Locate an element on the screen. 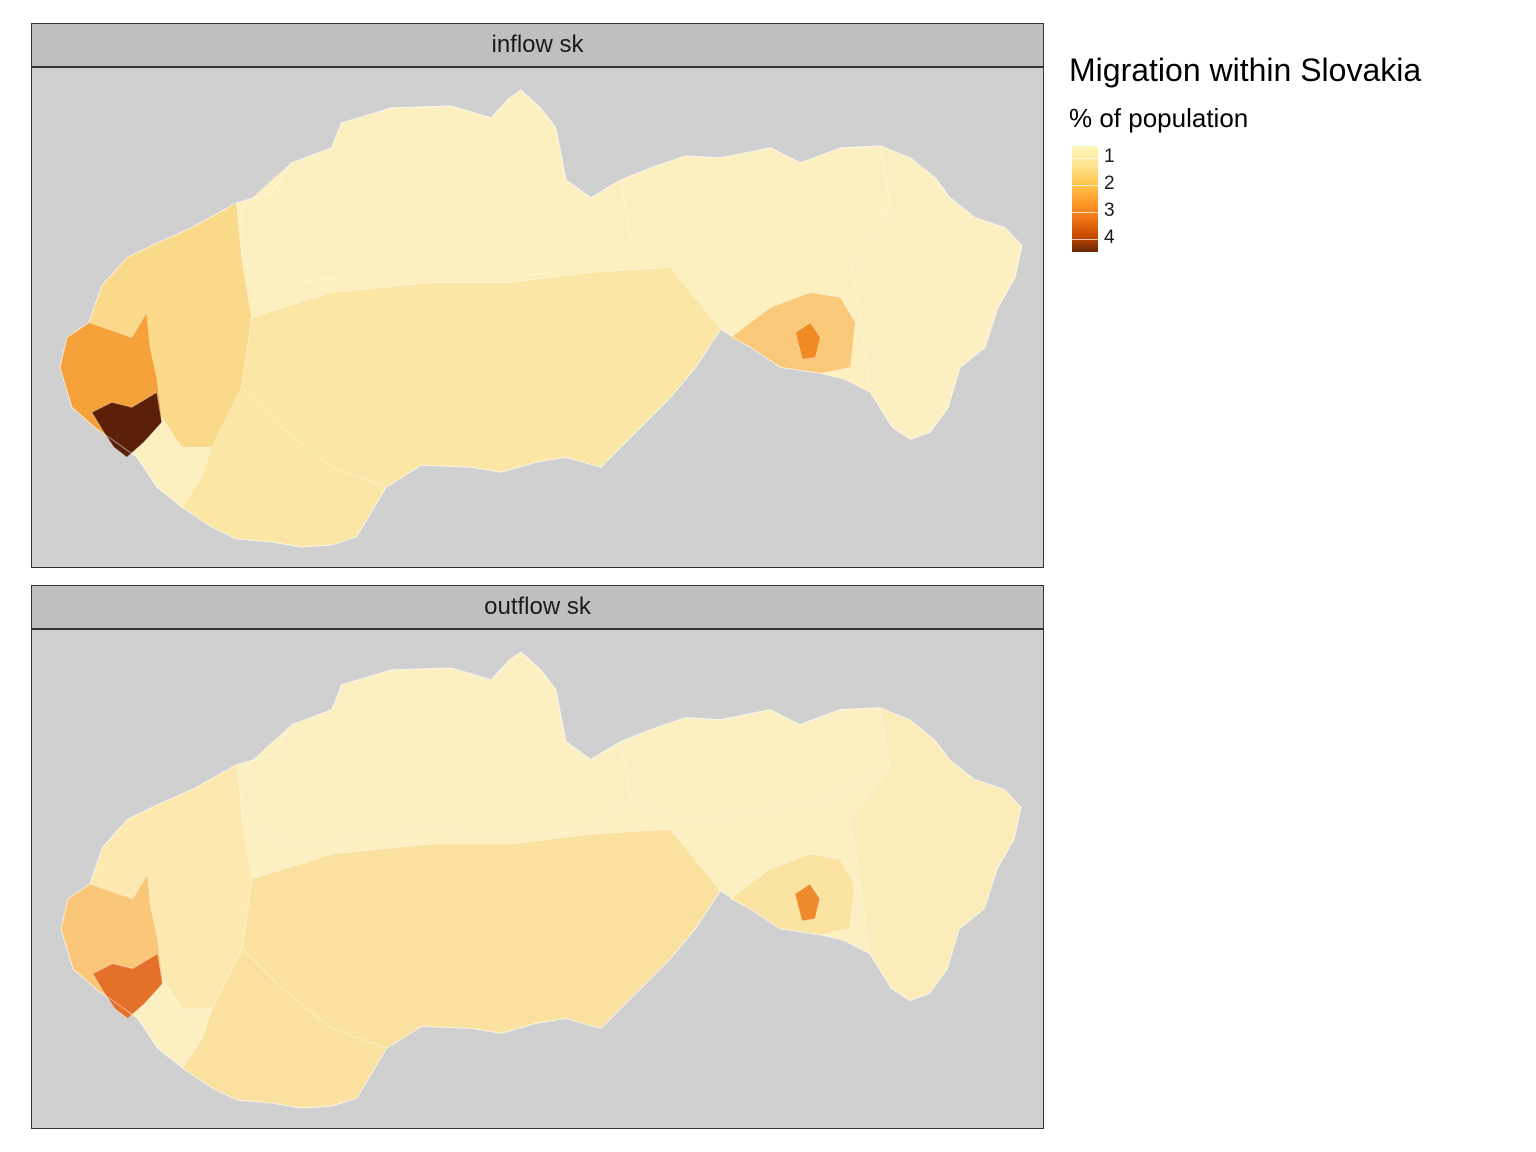  legend-label-4: 4 is located at coordinates (1109, 237).